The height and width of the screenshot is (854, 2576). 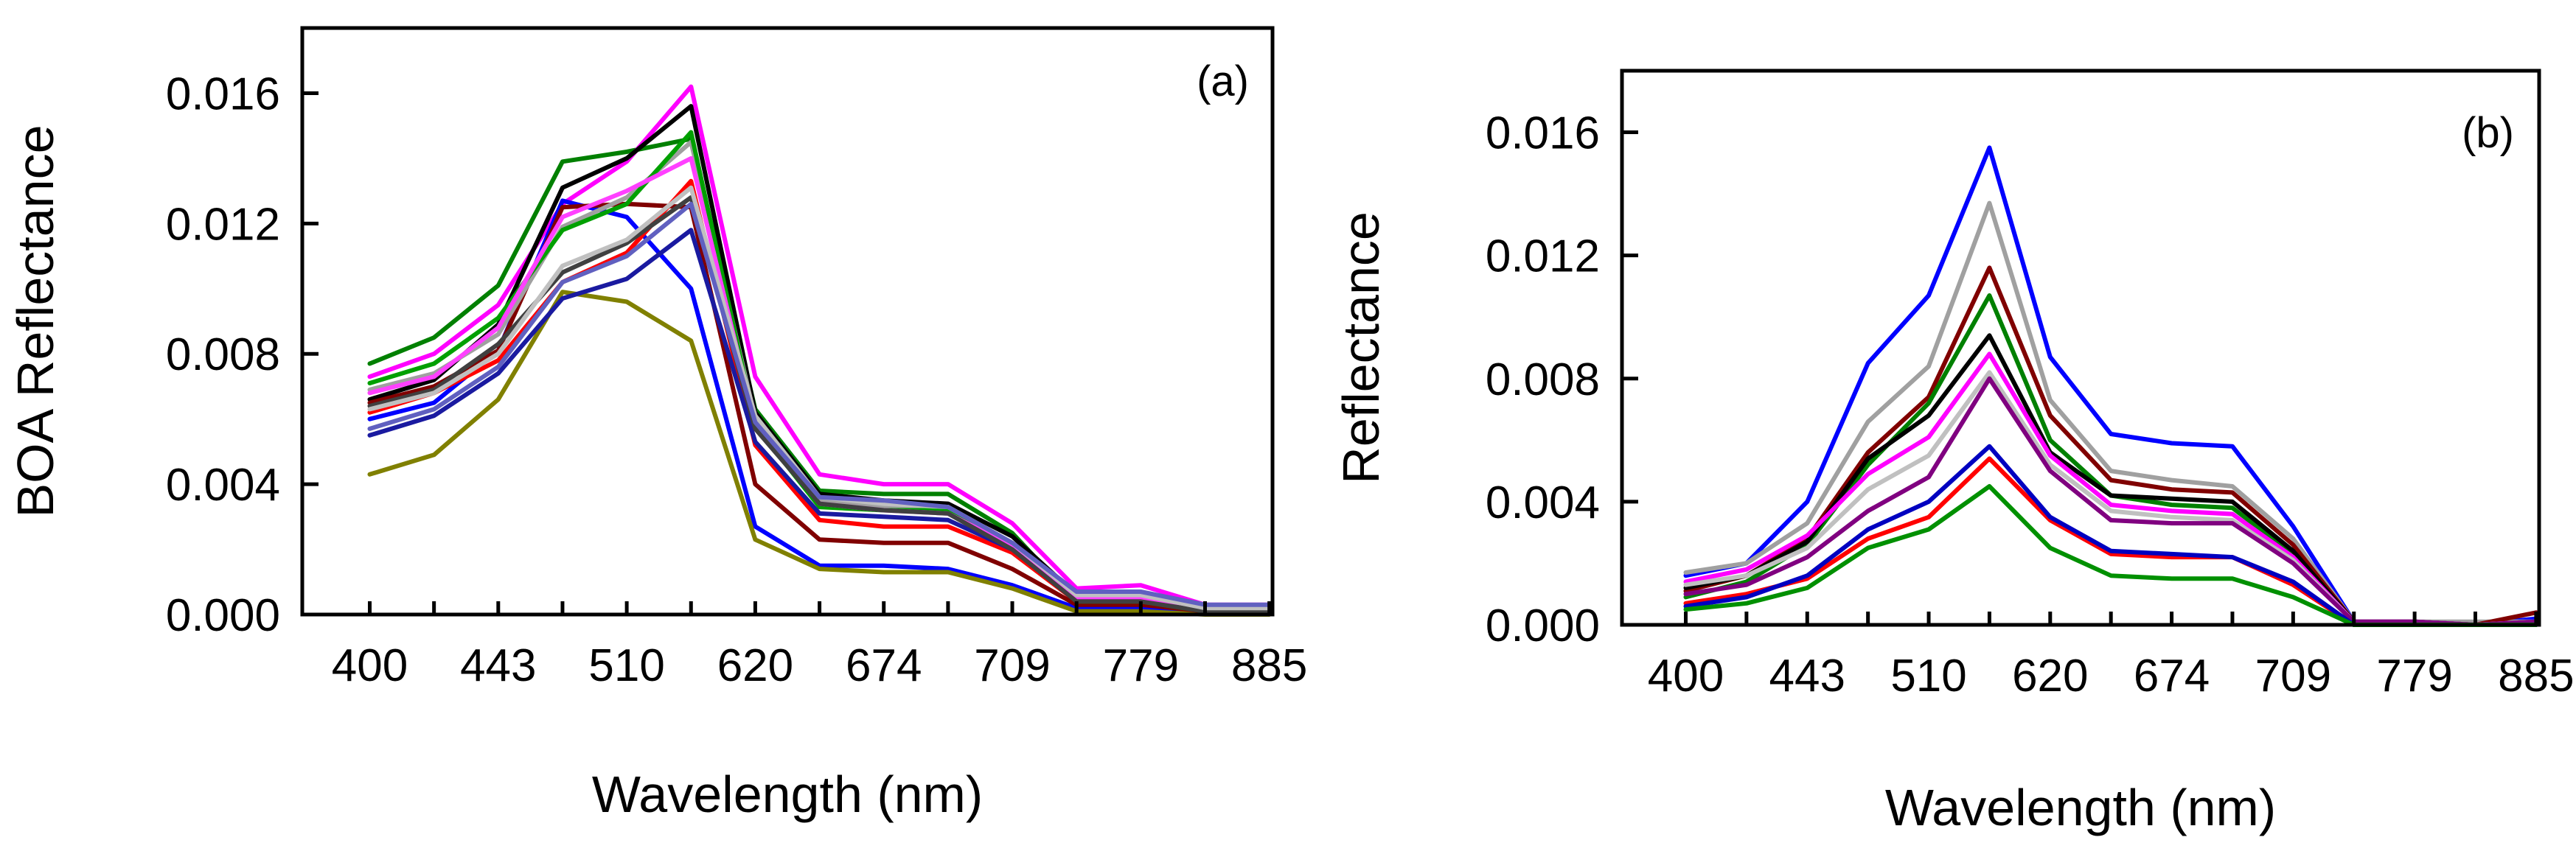 What do you see at coordinates (820, 453) in the screenshot?
I see `series-line-s5` at bounding box center [820, 453].